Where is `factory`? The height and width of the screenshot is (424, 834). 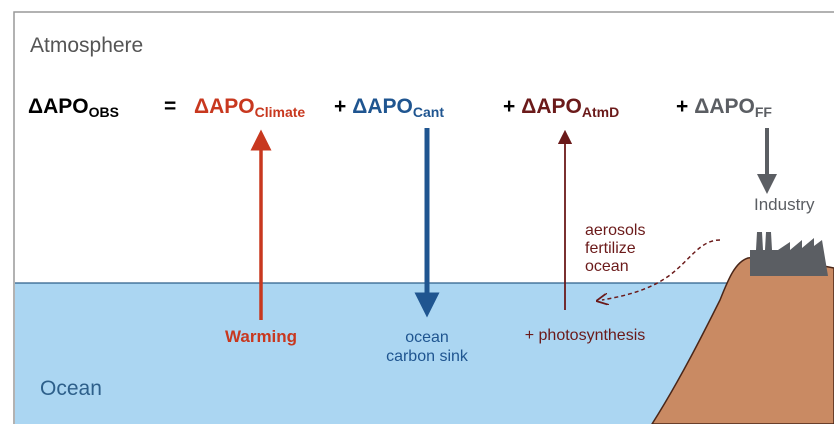 factory is located at coordinates (789, 254).